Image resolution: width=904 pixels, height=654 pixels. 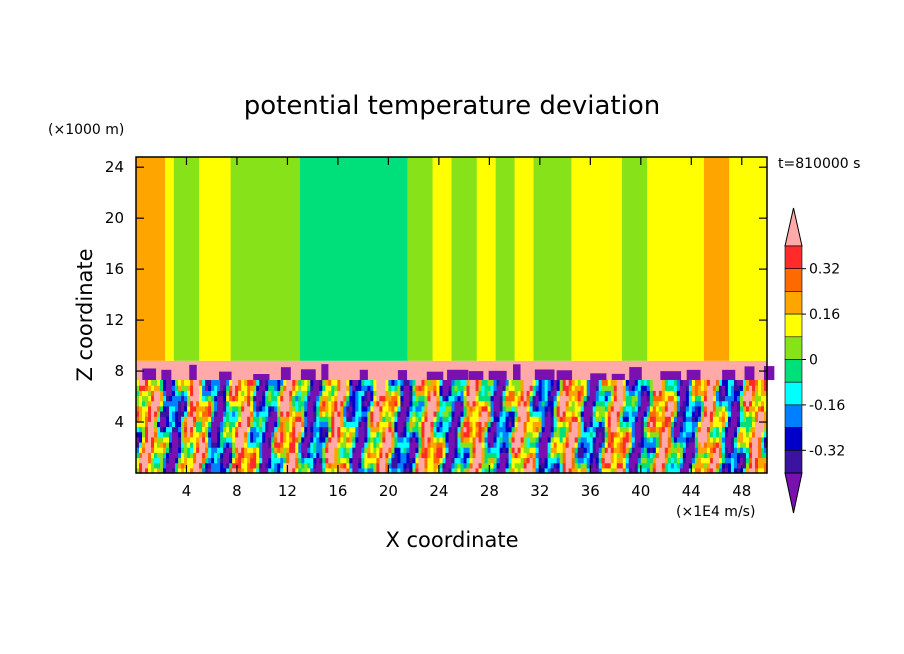 I want to click on inversion-plume, so click(x=225, y=375).